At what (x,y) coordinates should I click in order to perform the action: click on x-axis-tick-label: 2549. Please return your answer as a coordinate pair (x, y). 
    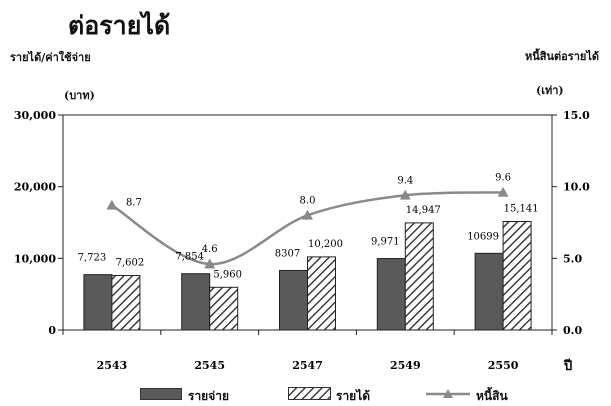
    Looking at the image, I should click on (405, 365).